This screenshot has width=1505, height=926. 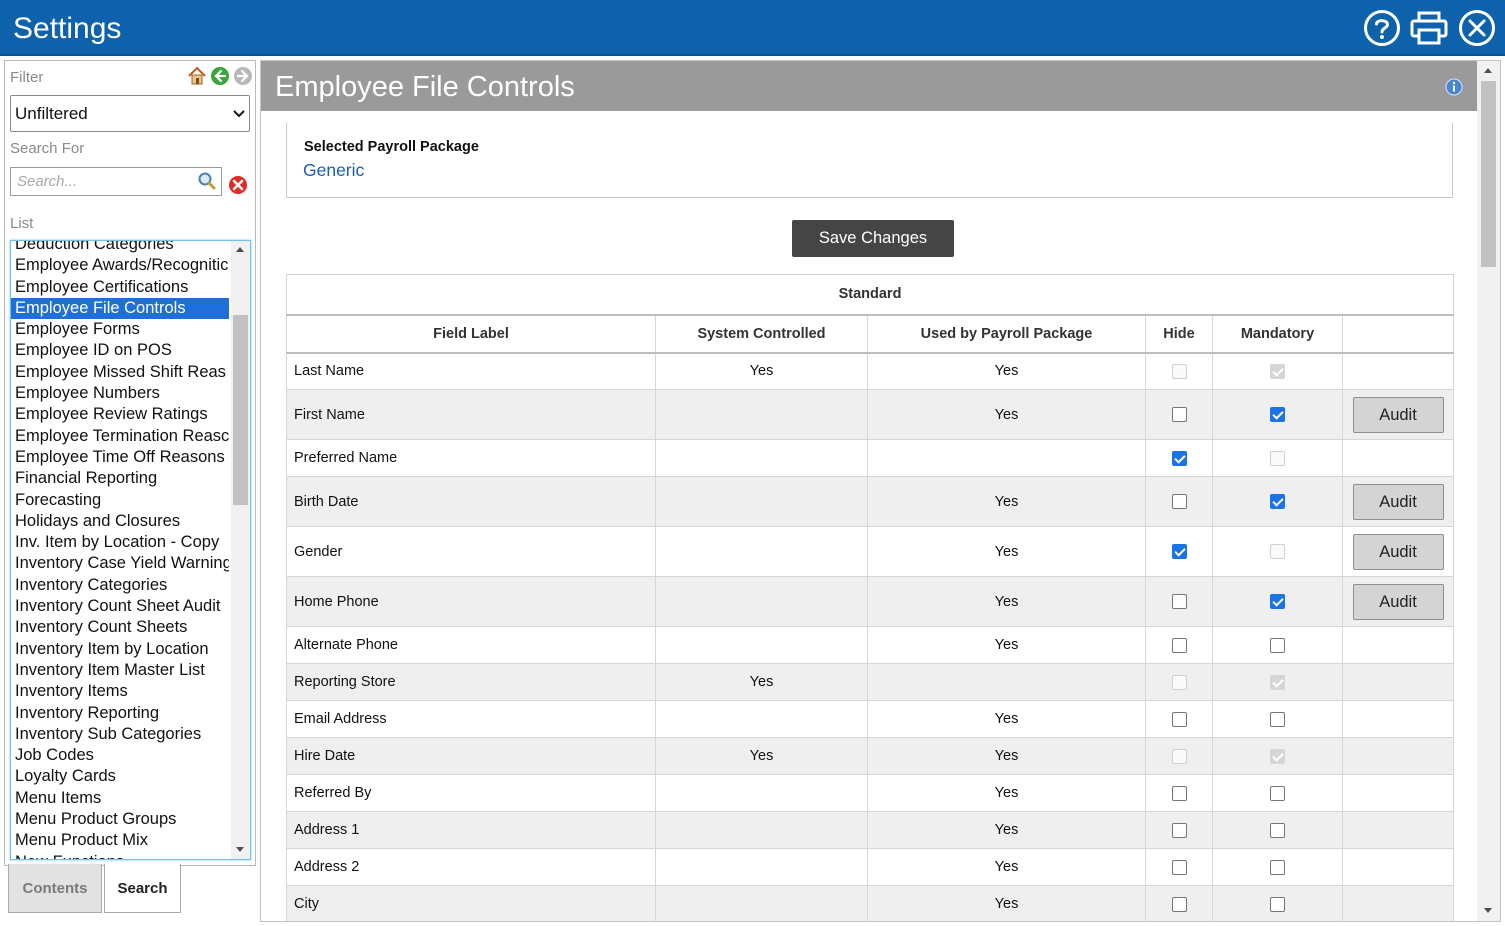 I want to click on table-row: Address 1 Yes, so click(x=870, y=830).